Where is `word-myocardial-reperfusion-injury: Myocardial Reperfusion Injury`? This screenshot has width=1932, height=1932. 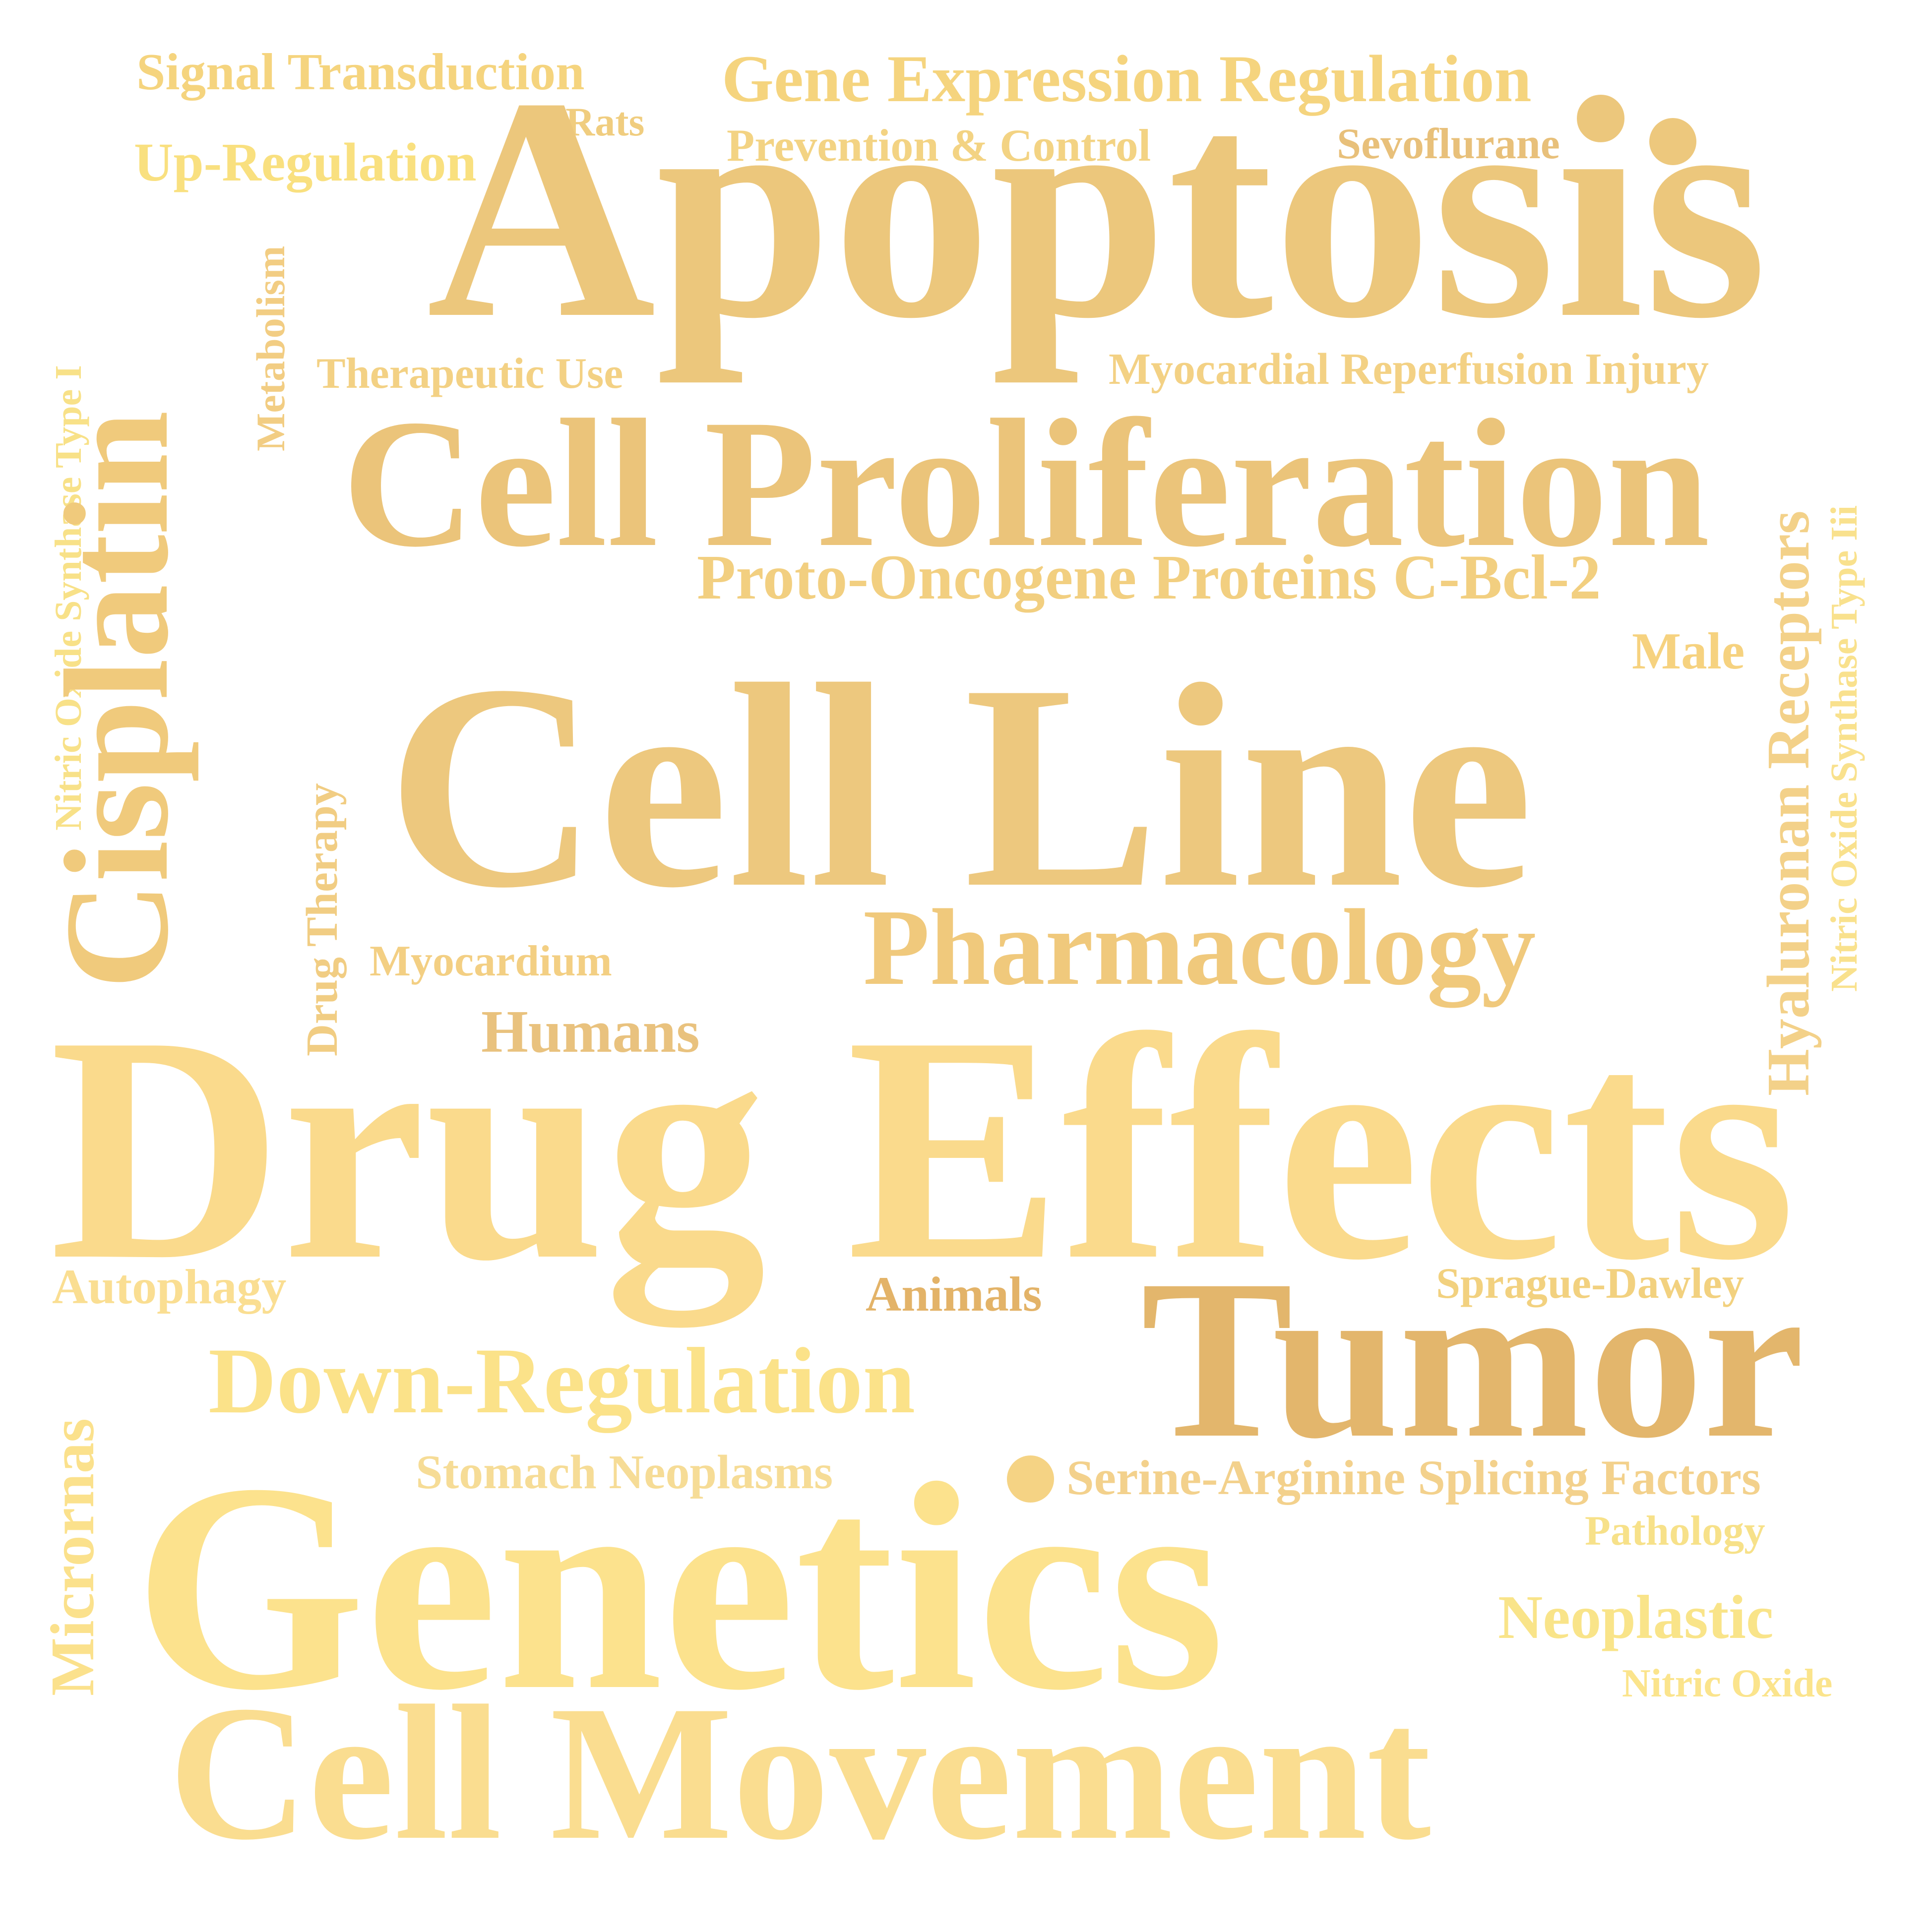 word-myocardial-reperfusion-injury: Myocardial Reperfusion Injury is located at coordinates (1409, 369).